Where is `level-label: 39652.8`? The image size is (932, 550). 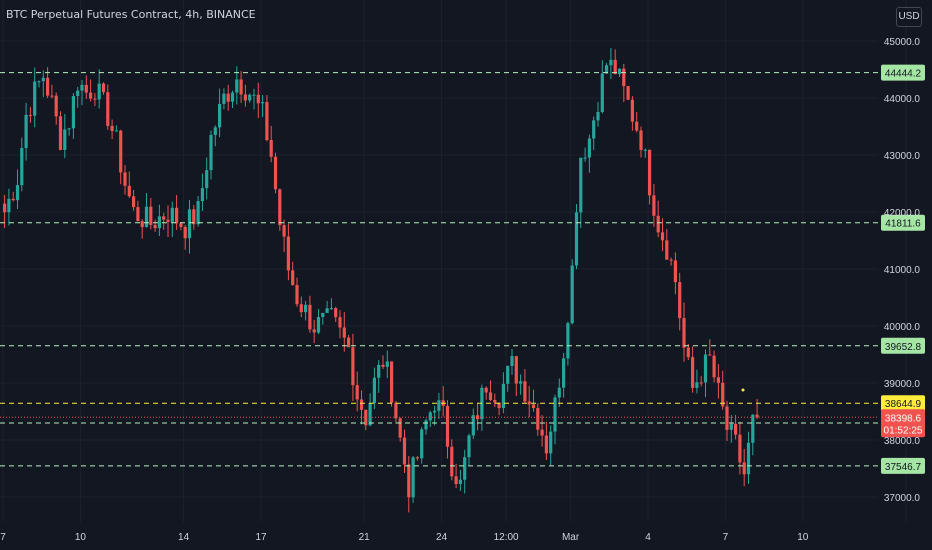
level-label: 39652.8 is located at coordinates (903, 347).